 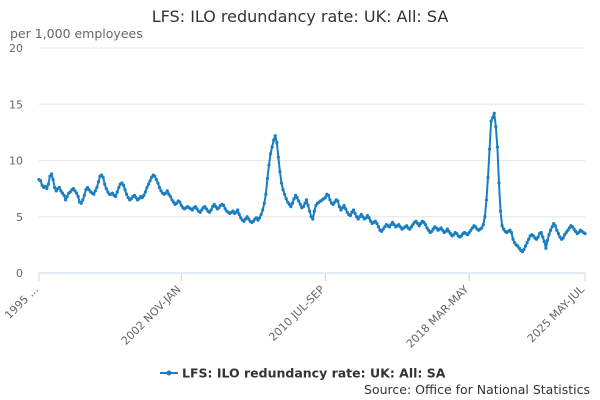 I want to click on y-tick-label: 5, so click(x=19, y=217).